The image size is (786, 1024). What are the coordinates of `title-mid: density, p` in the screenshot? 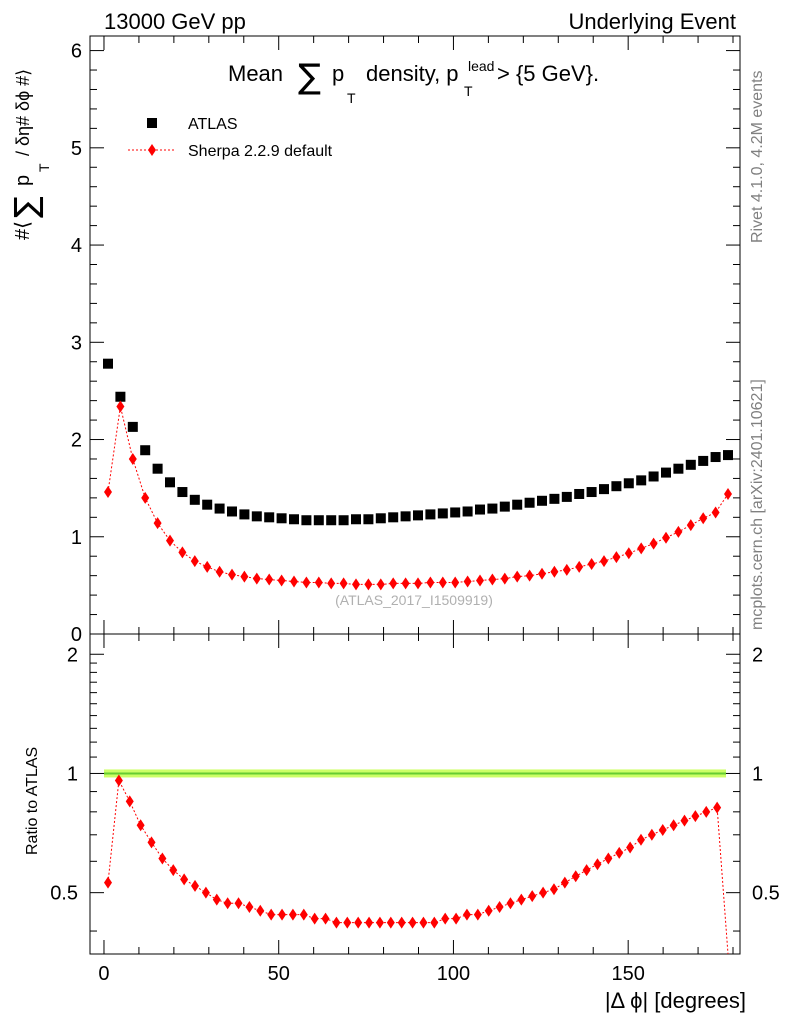 It's located at (412, 73).